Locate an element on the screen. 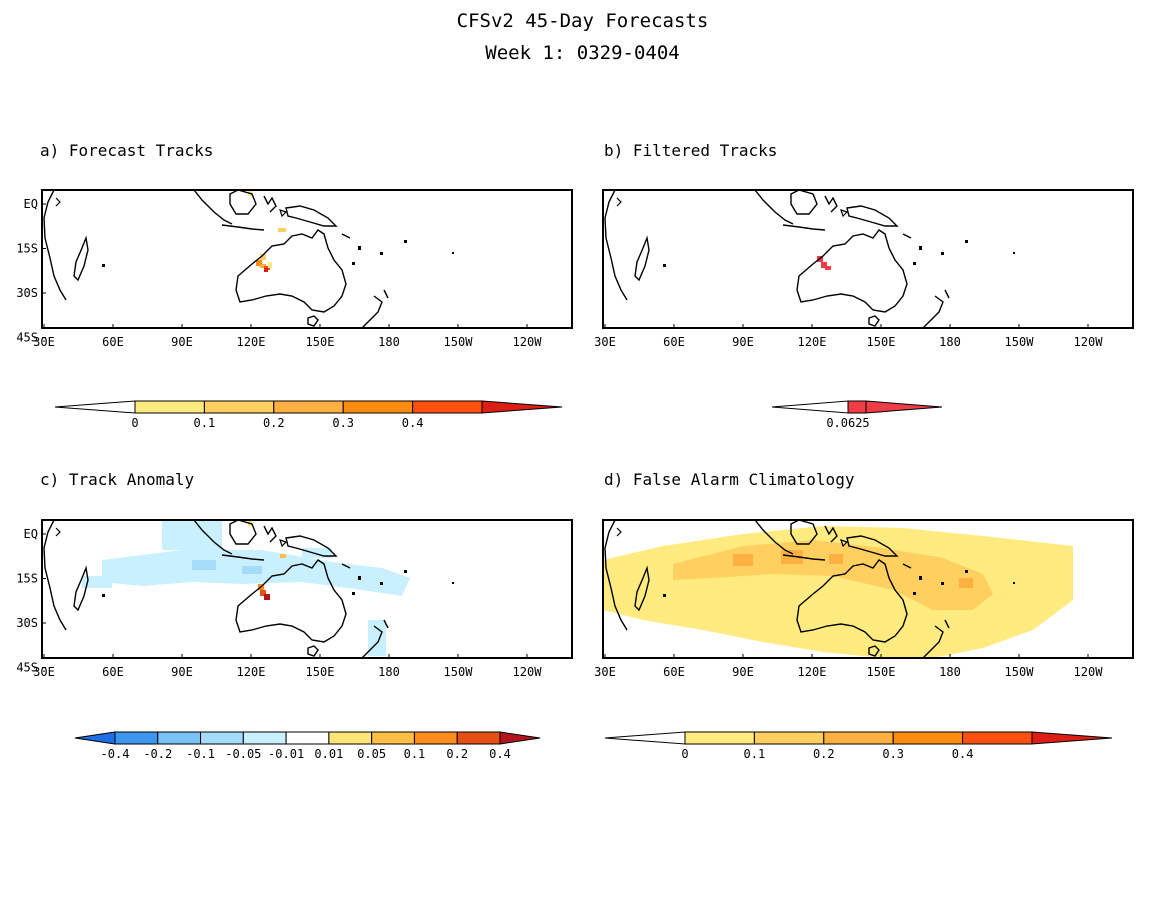 This screenshot has width=1165, height=900. colorbar-a: 0 0.1 0.2 0.3 0.4 is located at coordinates (308, 415).